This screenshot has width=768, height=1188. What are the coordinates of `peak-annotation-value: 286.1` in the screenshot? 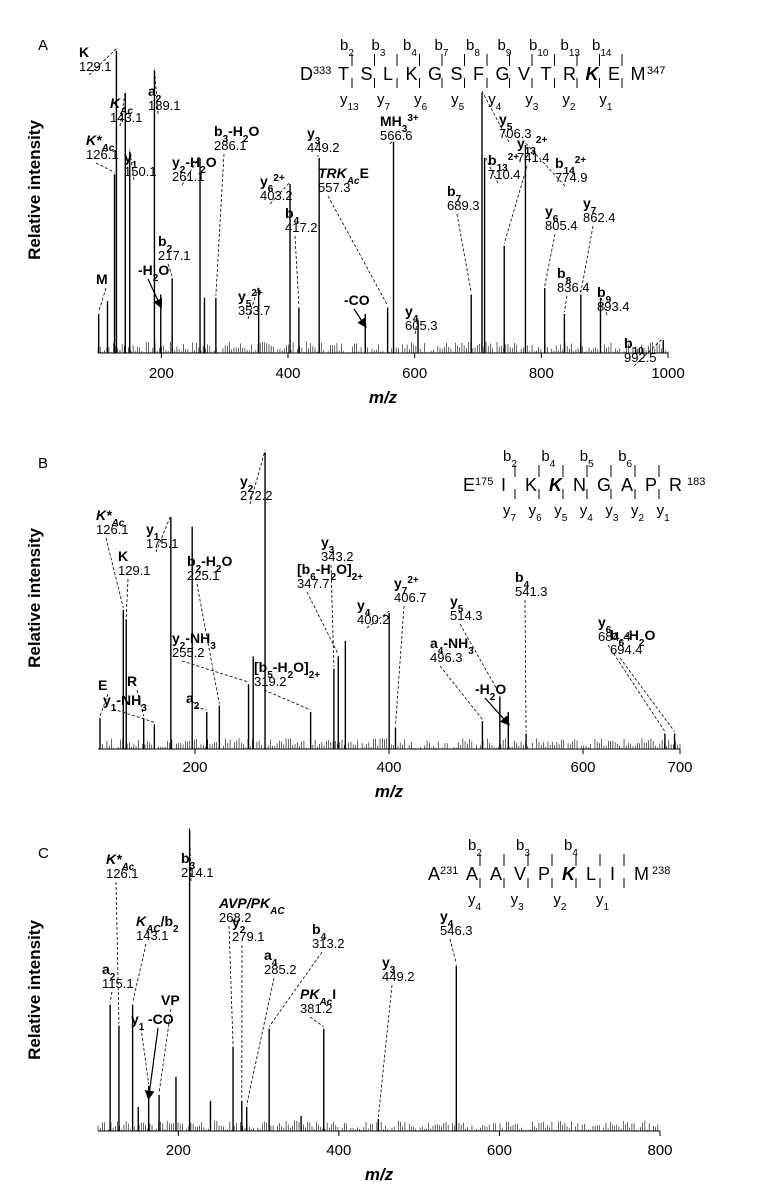 It's located at (230, 145).